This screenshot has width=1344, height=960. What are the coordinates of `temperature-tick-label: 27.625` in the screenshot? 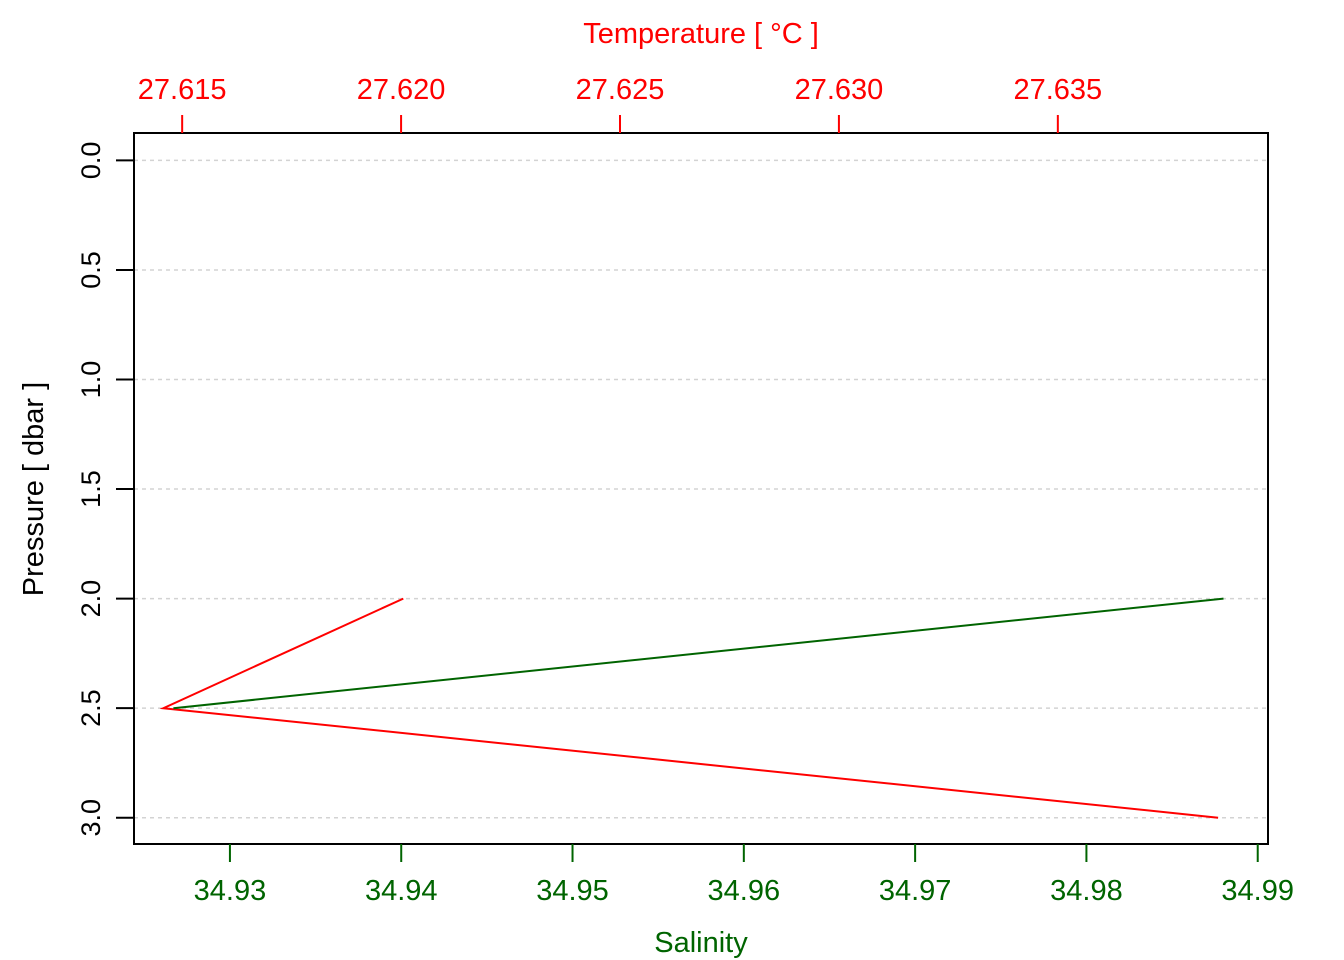 It's located at (620, 90).